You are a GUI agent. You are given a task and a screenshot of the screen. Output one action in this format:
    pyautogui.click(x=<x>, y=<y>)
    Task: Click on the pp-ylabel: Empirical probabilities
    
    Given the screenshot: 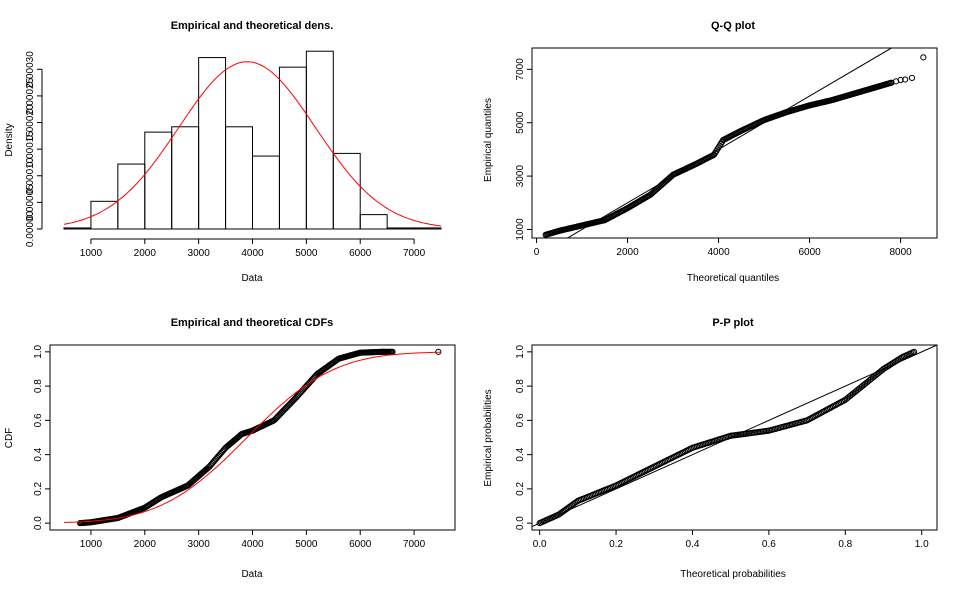 What is the action you would take?
    pyautogui.click(x=488, y=437)
    